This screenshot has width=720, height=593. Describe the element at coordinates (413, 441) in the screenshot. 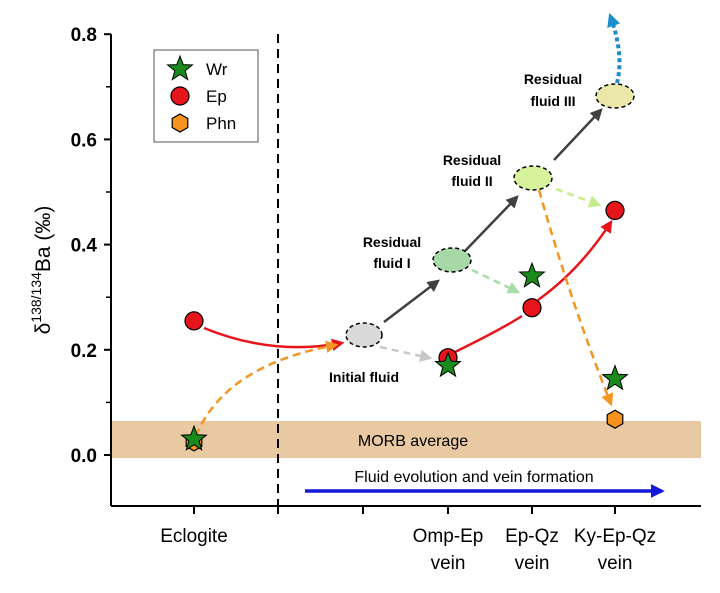

I see `morb-label: MORB average` at that location.